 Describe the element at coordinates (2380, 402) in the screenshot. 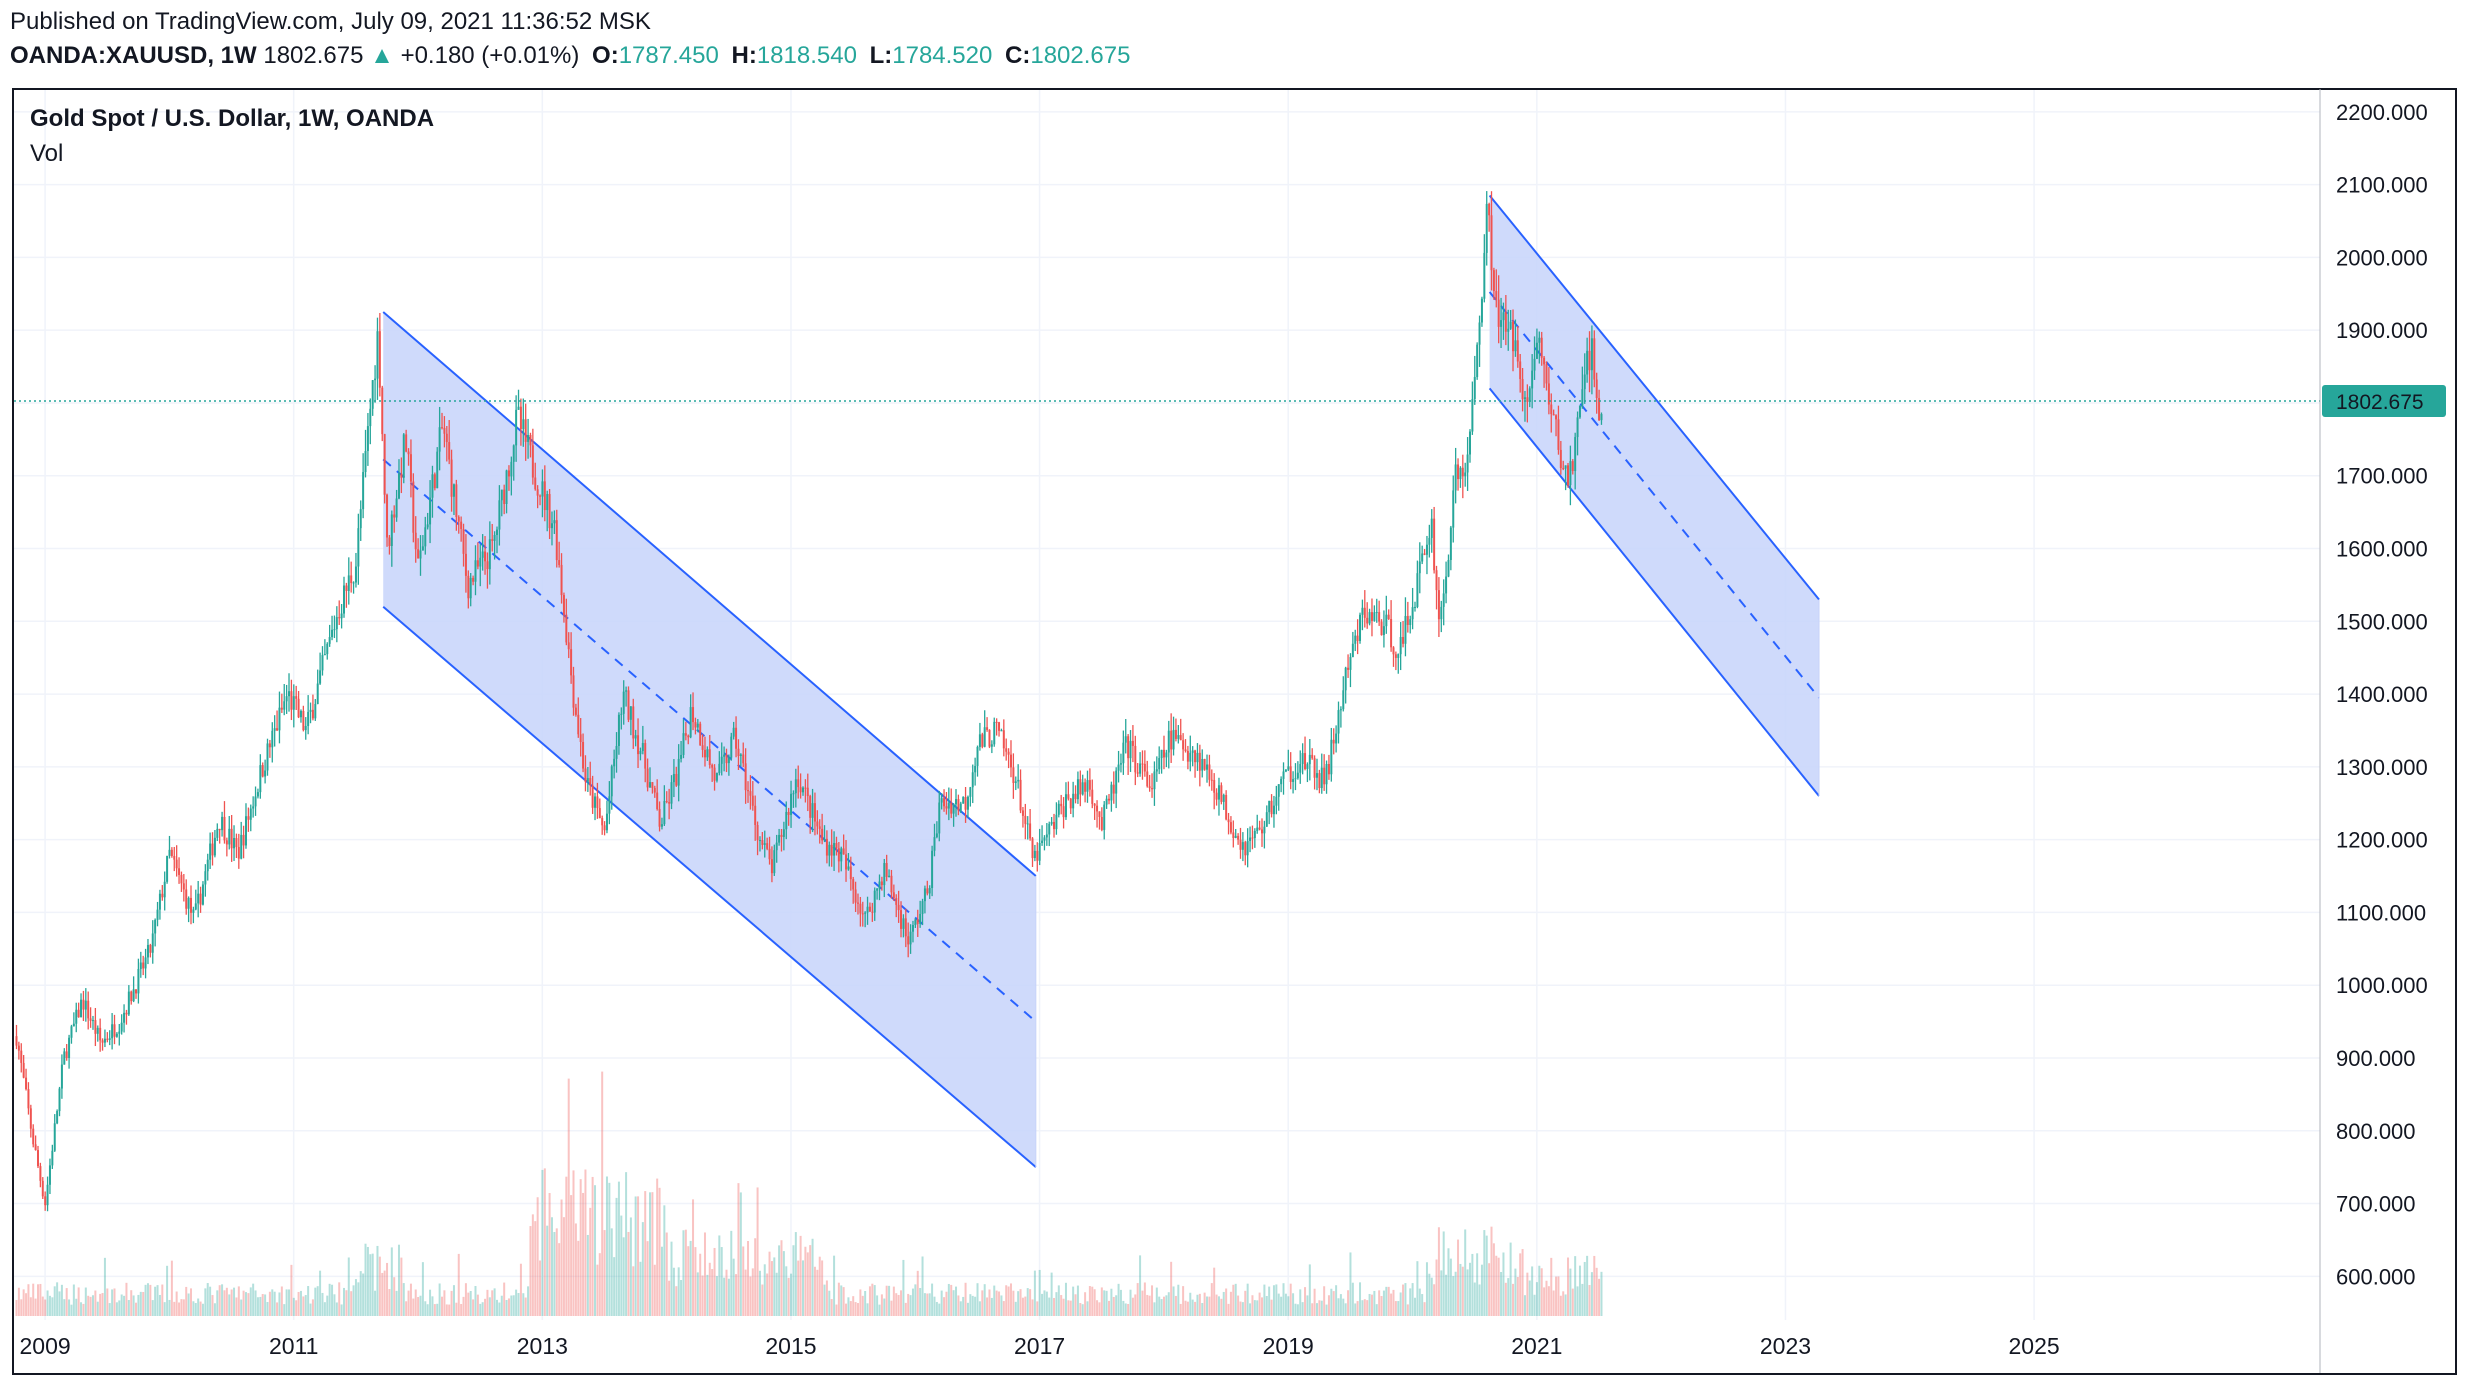

I see `last-price-tag-text: 1802.675` at that location.